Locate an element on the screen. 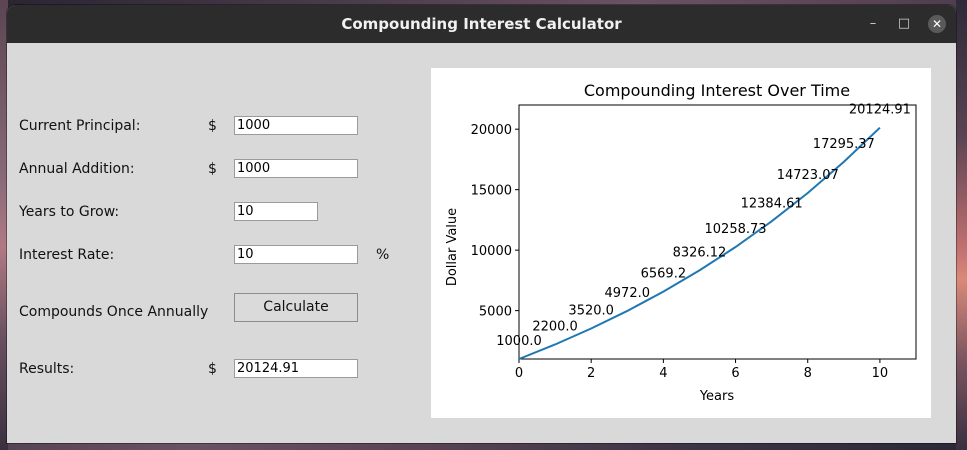  principal-label: Current Principal: is located at coordinates (80, 126).